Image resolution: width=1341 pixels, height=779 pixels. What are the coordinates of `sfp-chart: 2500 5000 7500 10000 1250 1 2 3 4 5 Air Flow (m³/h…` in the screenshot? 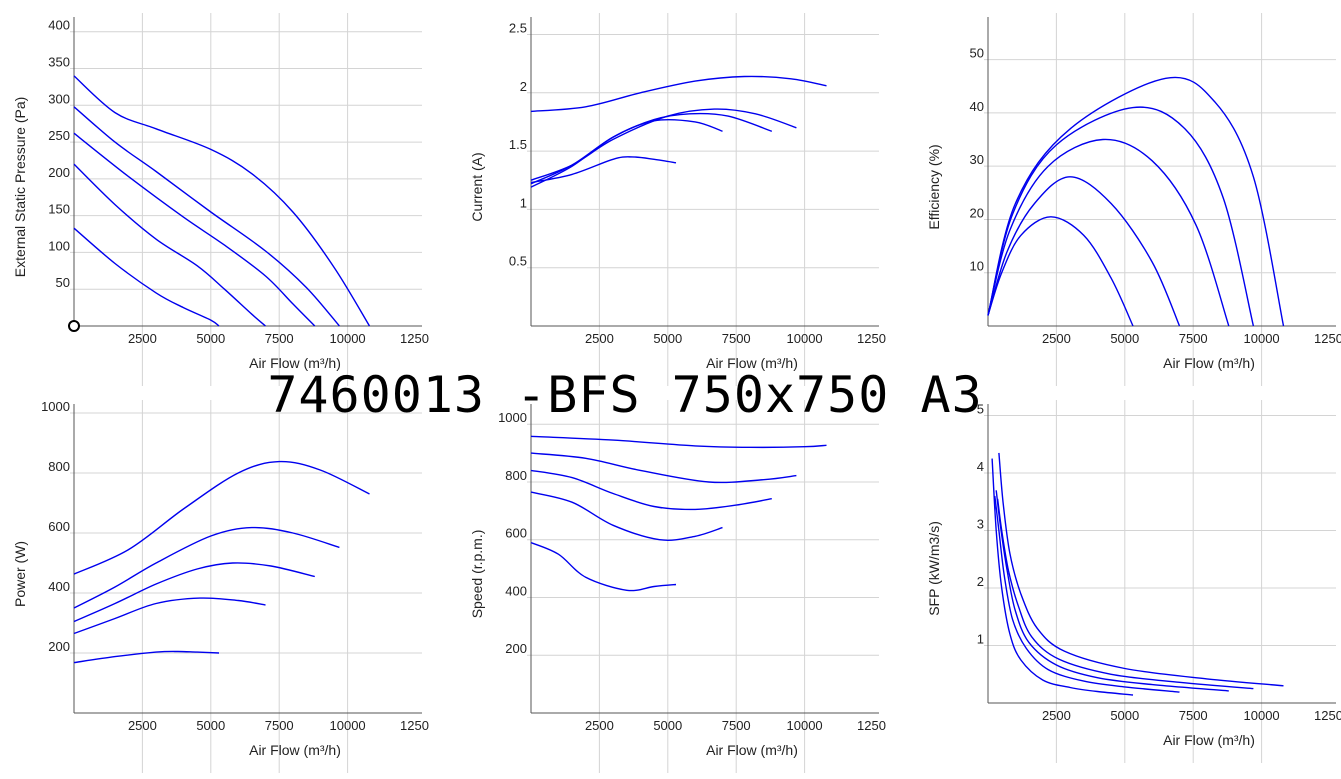 It's located at (1133, 581).